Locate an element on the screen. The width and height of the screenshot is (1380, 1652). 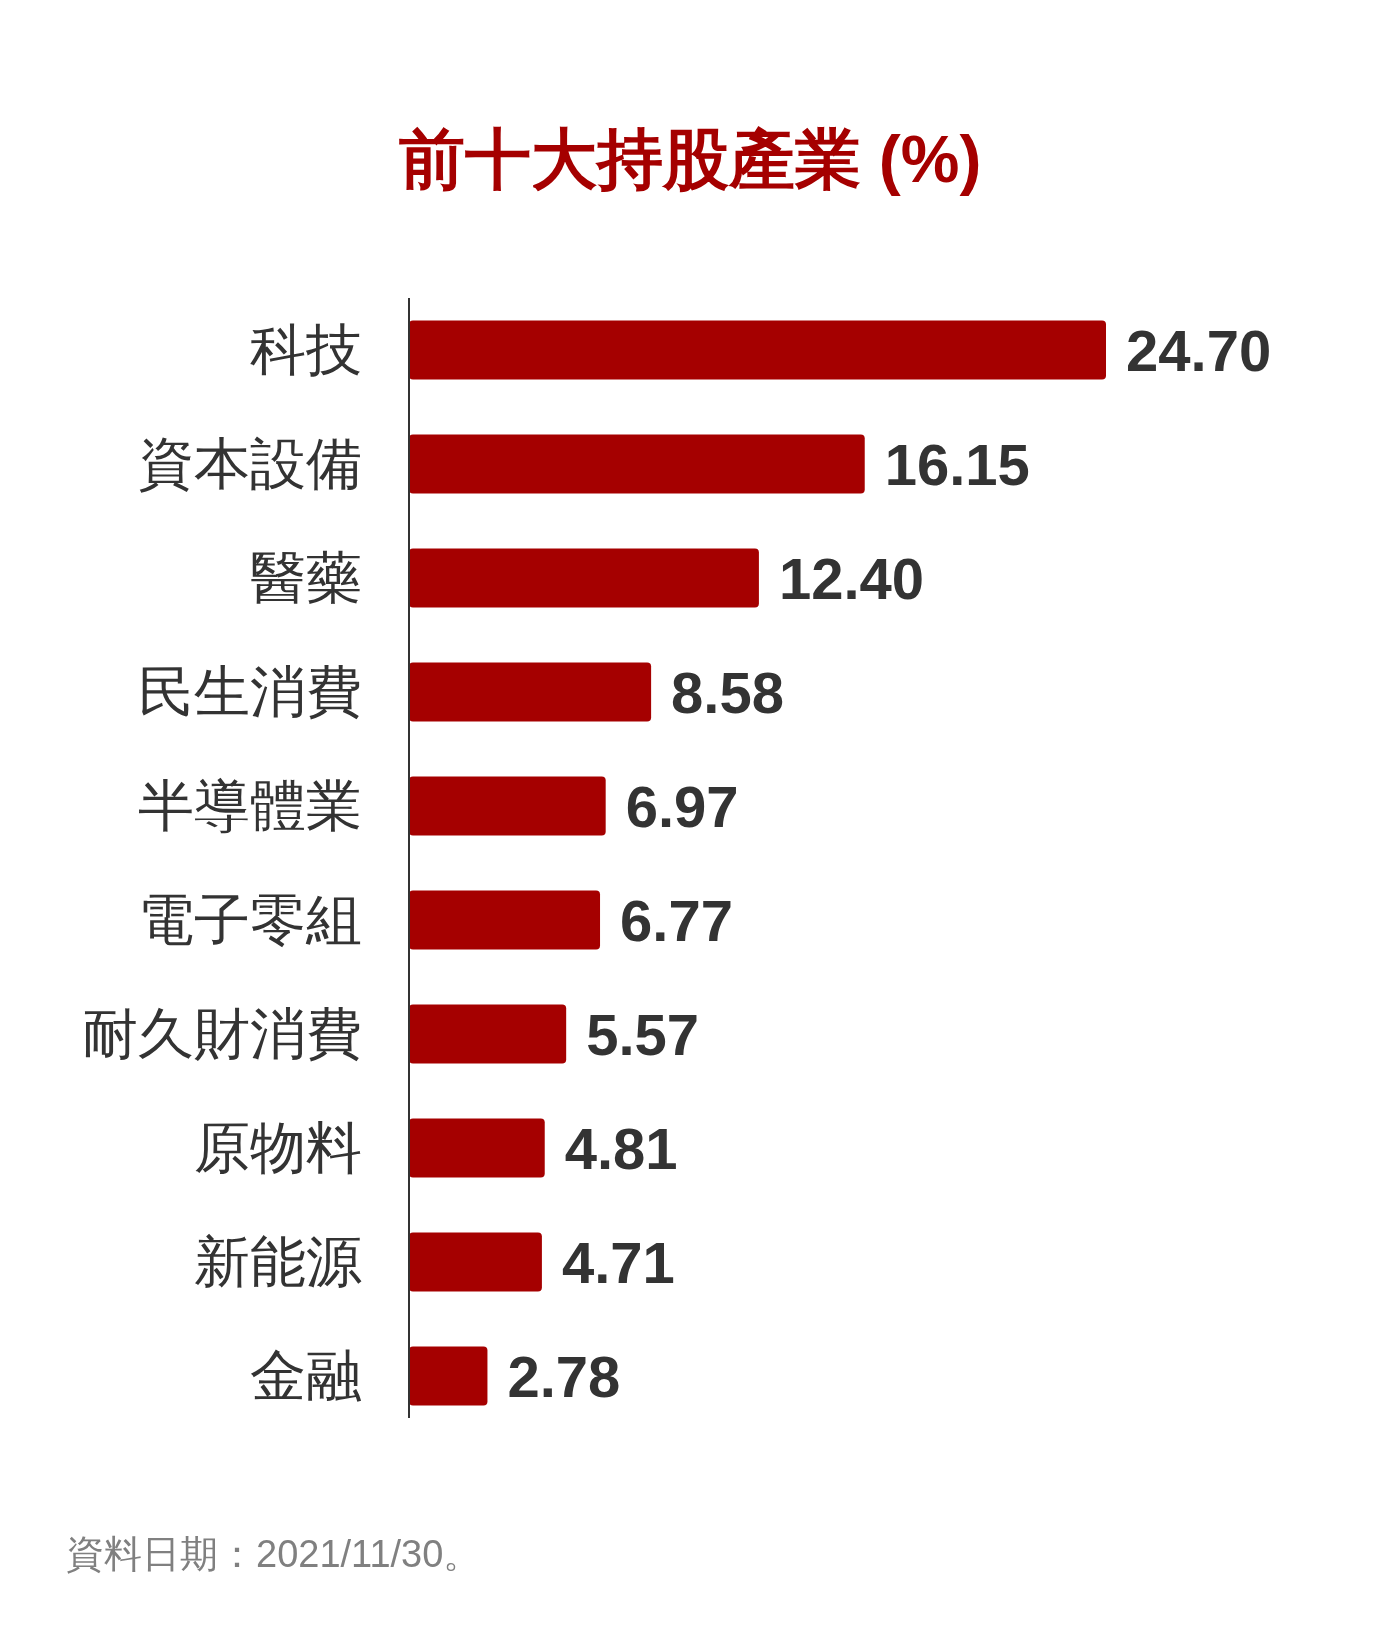
y-tick-label: 科技 is located at coordinates (306, 349).